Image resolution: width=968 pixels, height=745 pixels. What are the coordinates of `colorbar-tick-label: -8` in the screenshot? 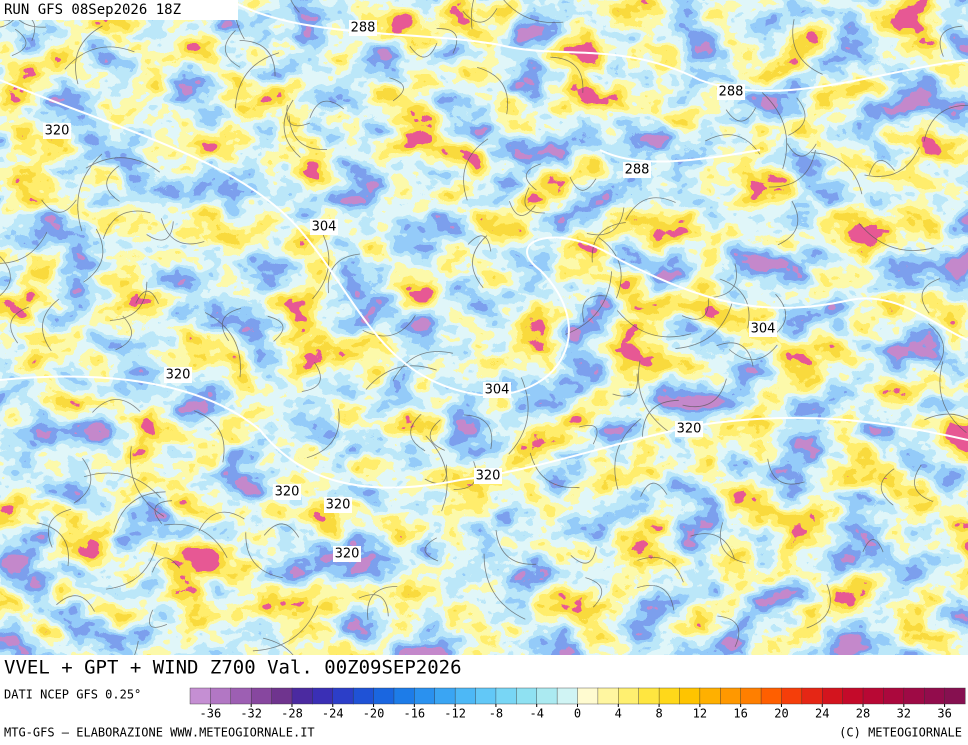 It's located at (496, 714).